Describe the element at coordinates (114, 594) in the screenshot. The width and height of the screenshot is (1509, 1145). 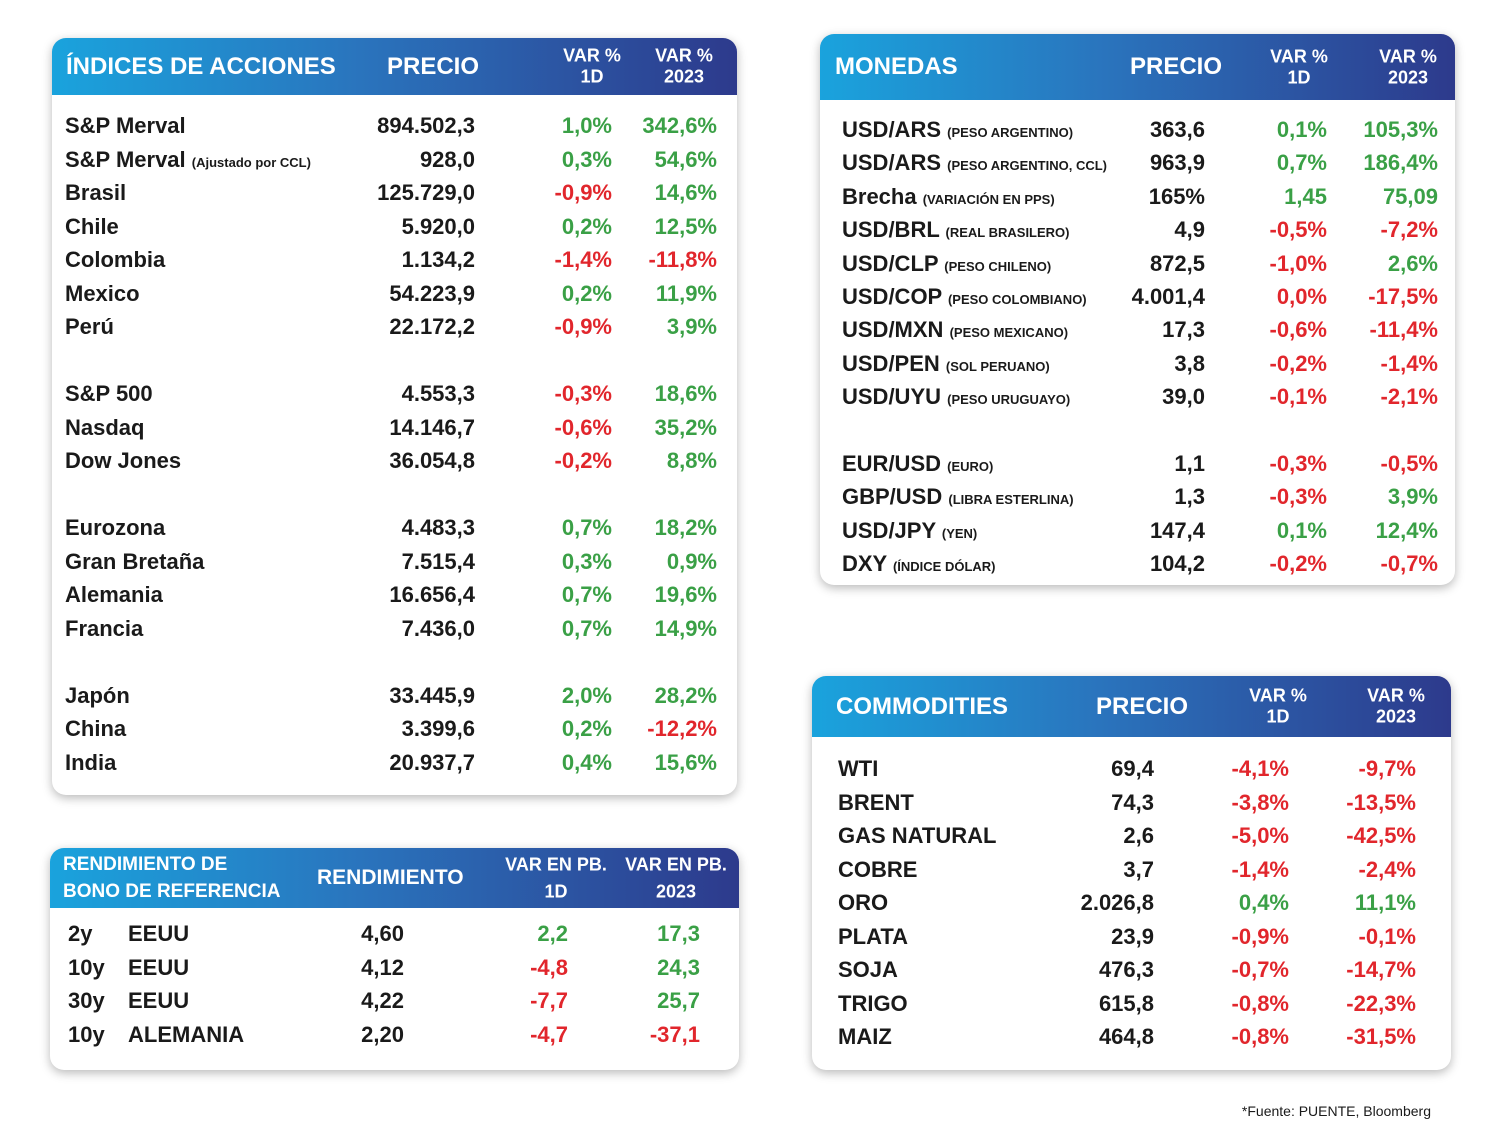
I see `row-name: Alemania` at that location.